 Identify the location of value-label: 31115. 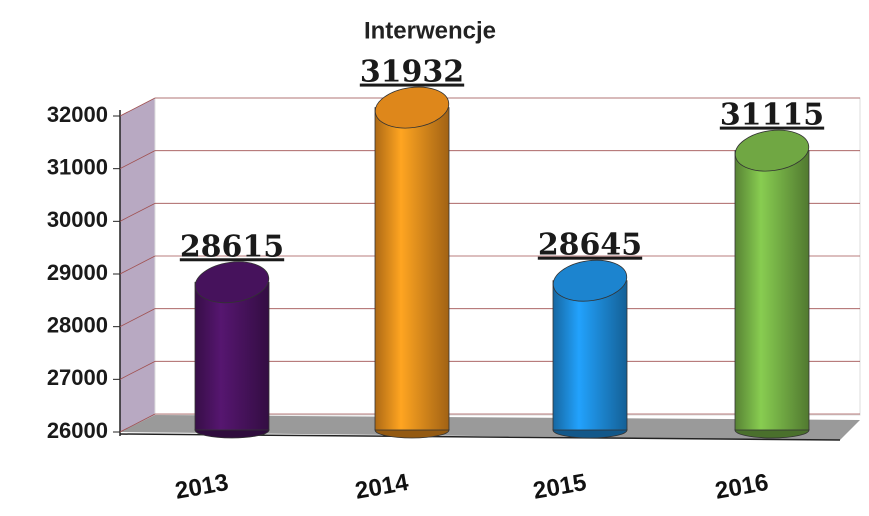
(772, 115).